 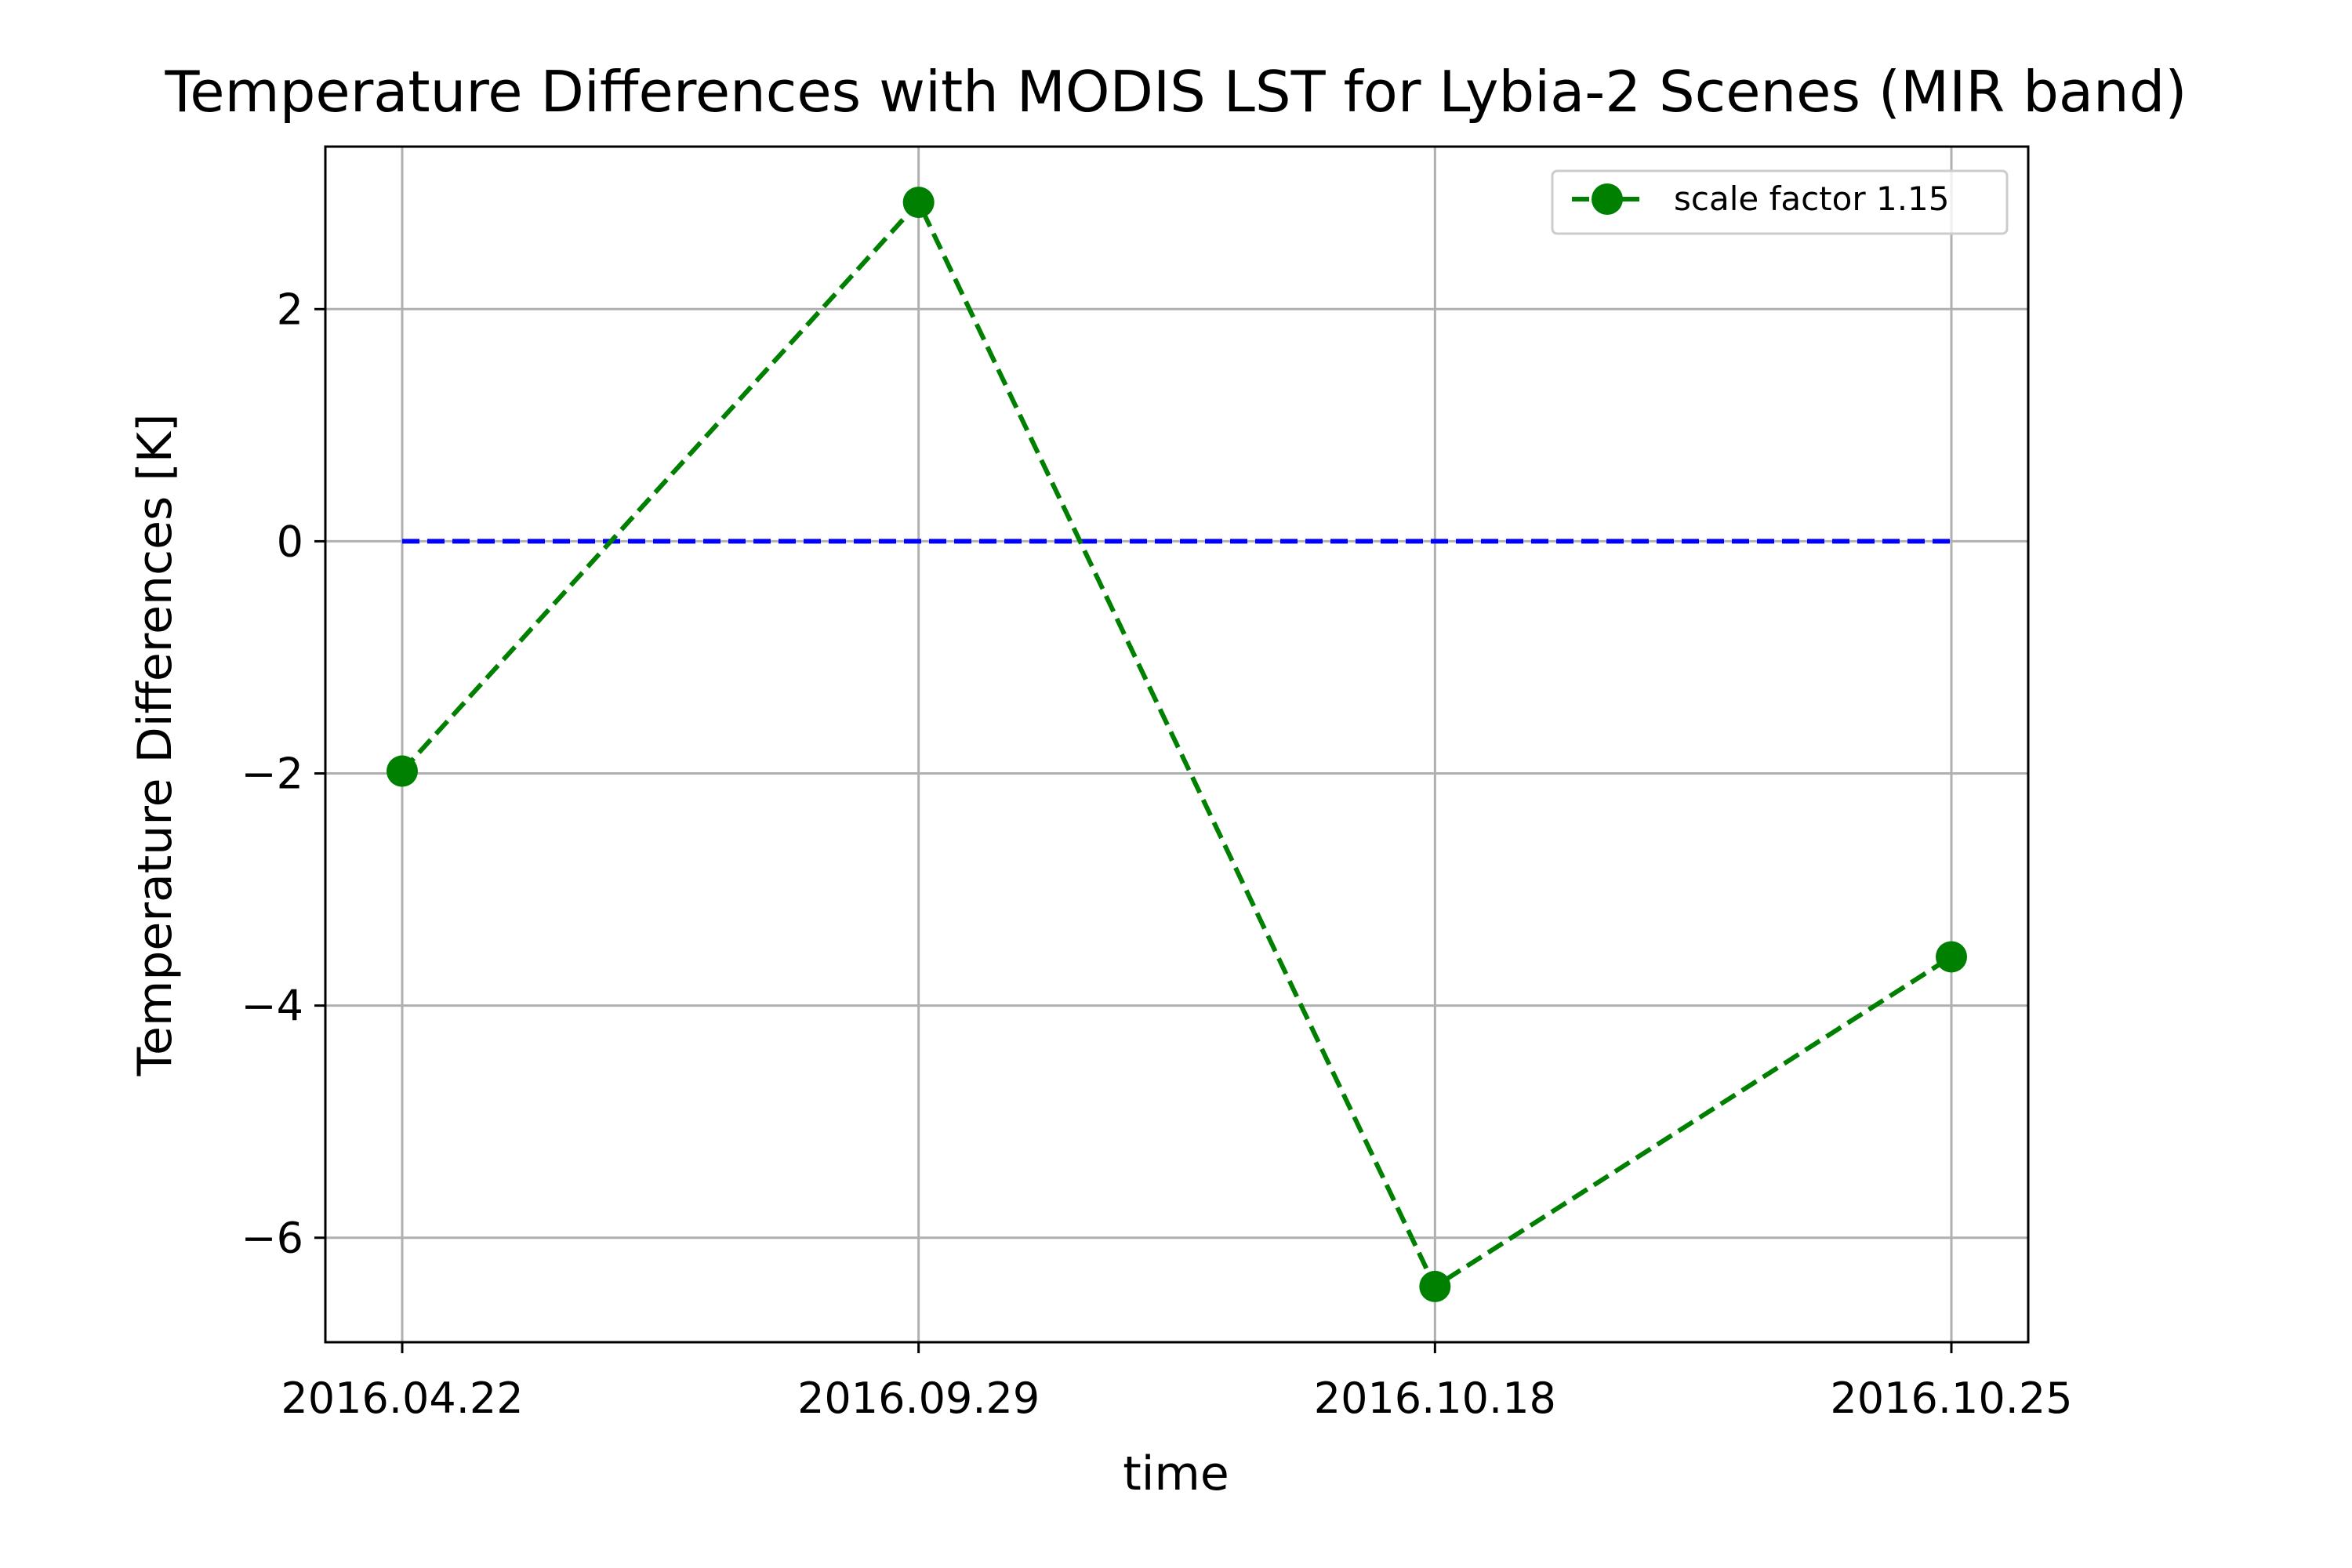 What do you see at coordinates (402, 1398) in the screenshot?
I see `x-tick-label: 2016.04.22` at bounding box center [402, 1398].